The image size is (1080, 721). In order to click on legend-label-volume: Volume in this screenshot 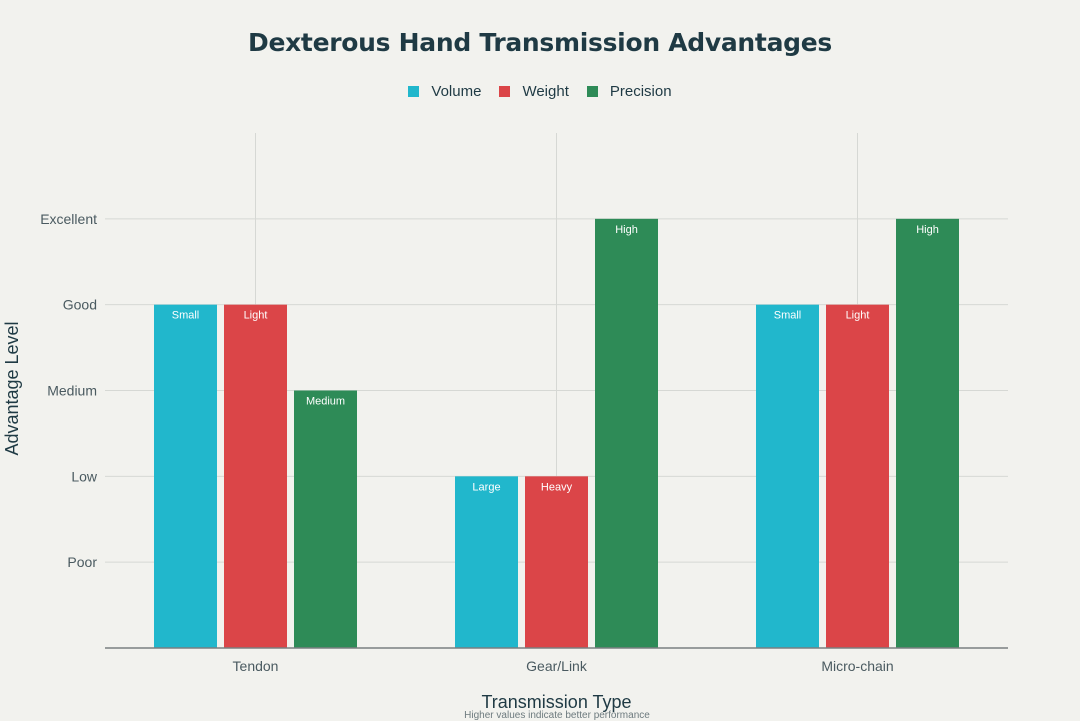, I will do `click(456, 91)`.